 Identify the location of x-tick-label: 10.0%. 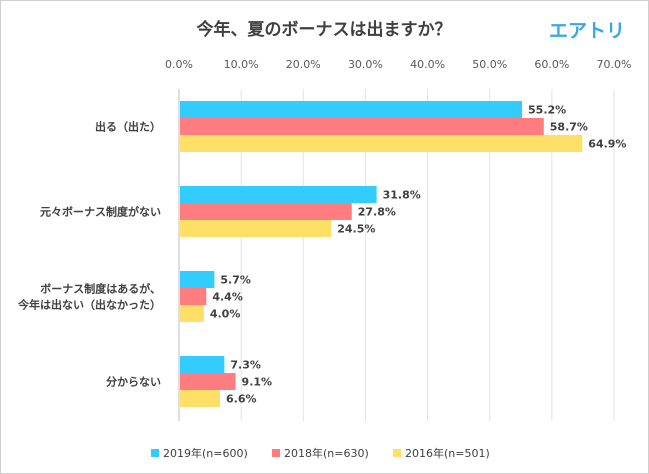
(241, 64).